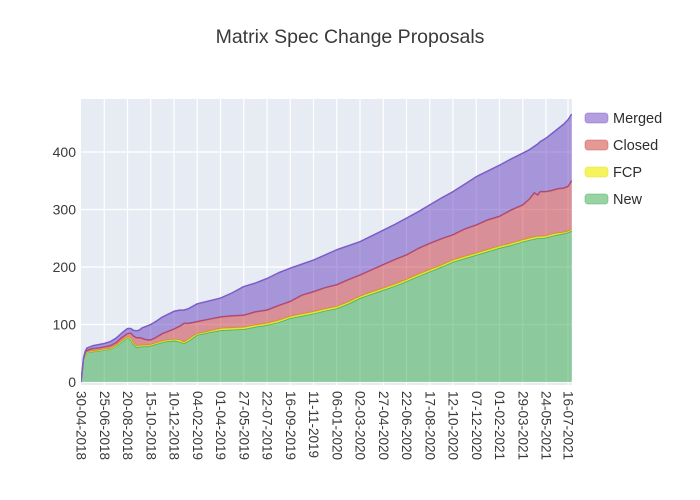 The height and width of the screenshot is (500, 700). Describe the element at coordinates (635, 146) in the screenshot. I see `legend-label-closed: Closed` at that location.